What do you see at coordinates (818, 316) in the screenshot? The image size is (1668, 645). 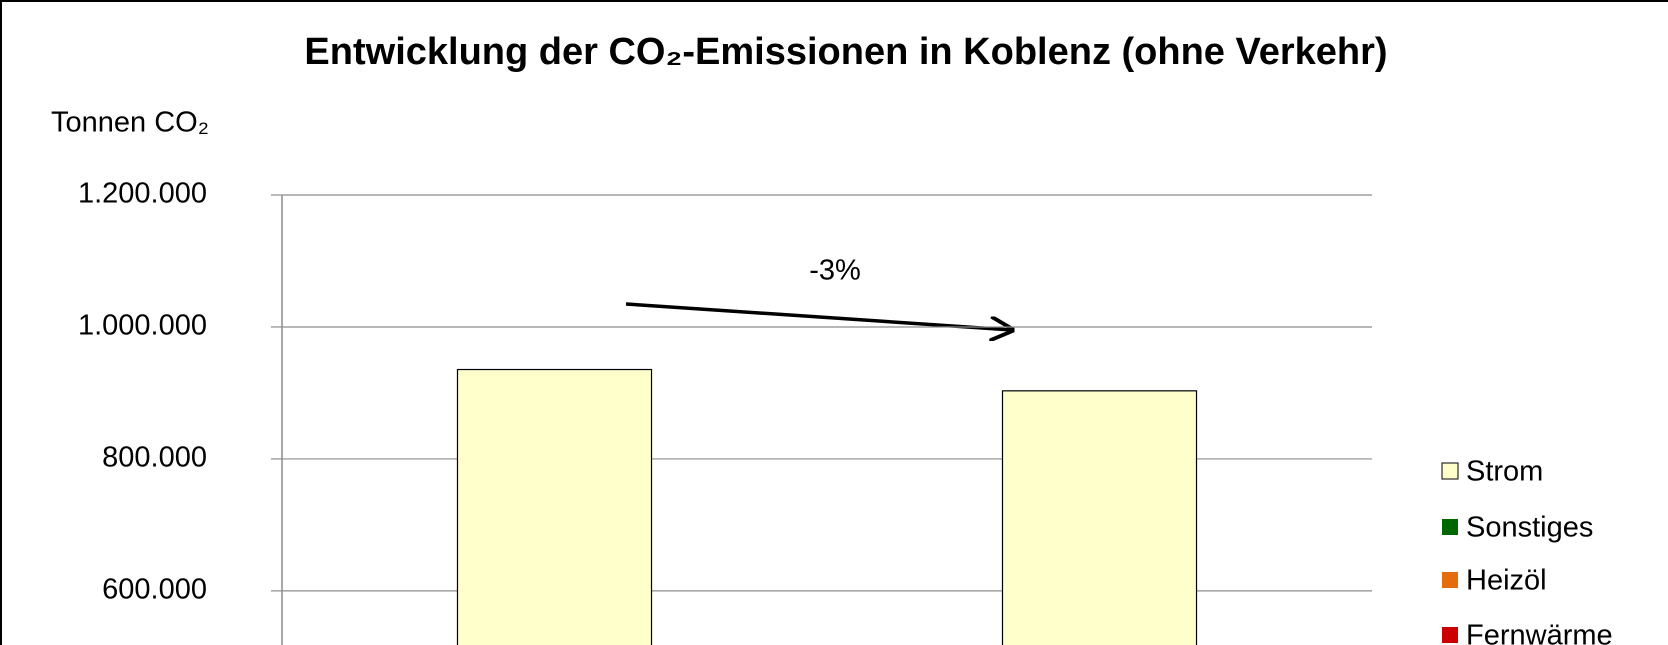 I see `trend-arrow` at bounding box center [818, 316].